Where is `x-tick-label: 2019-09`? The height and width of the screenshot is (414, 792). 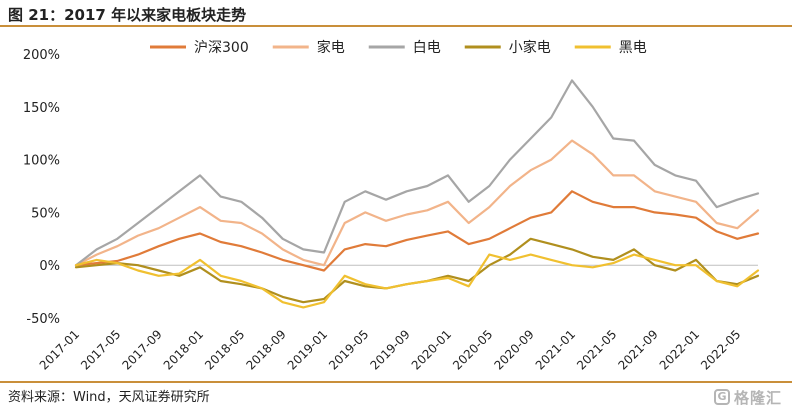 x-tick-label: 2019-09 is located at coordinates (389, 349).